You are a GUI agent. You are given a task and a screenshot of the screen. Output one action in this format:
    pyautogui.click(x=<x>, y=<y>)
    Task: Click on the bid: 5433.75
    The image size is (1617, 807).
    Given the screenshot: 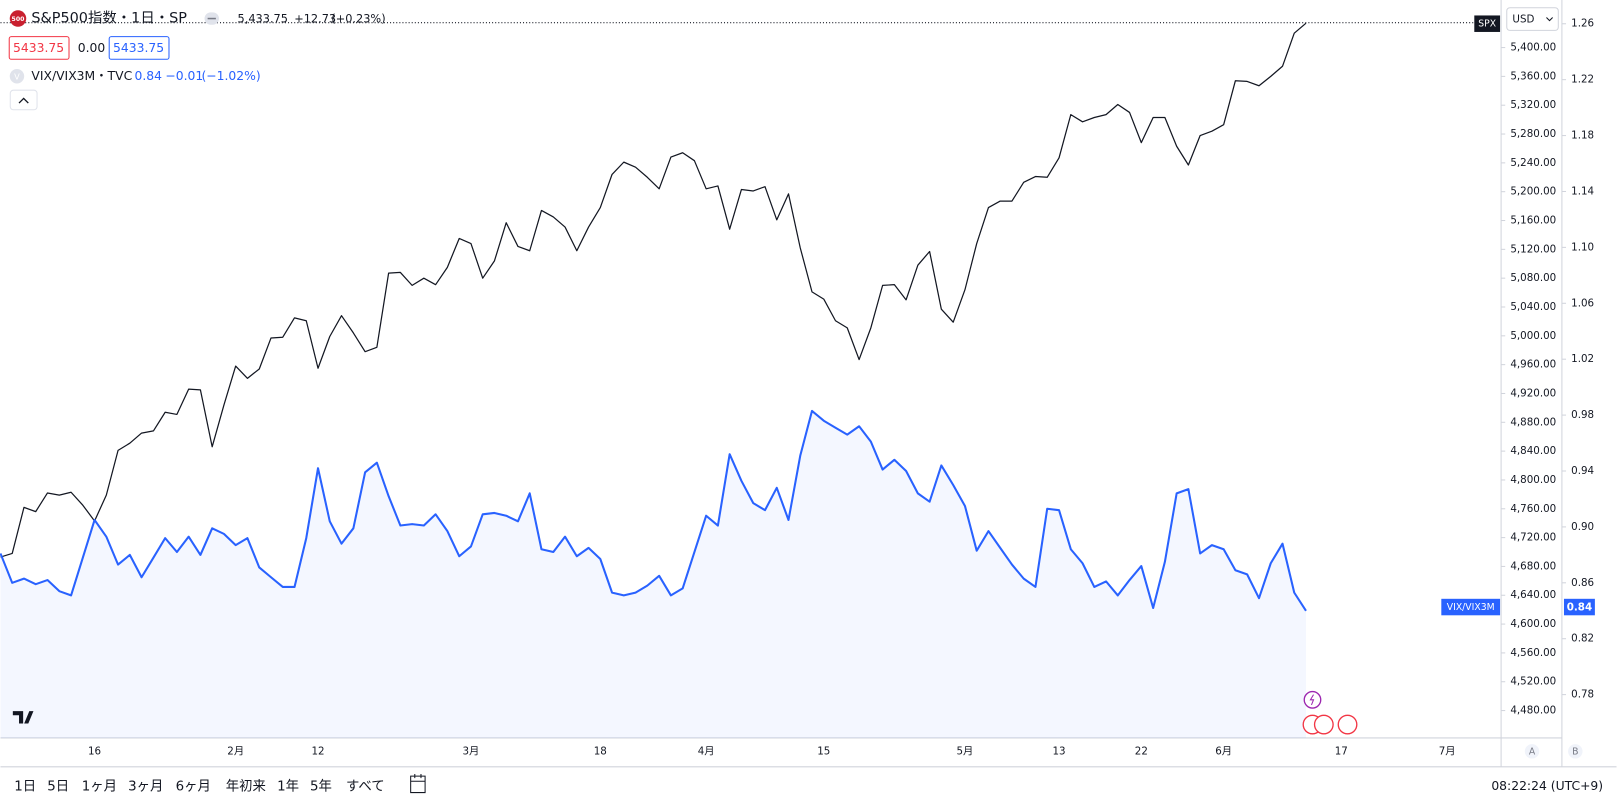 What is the action you would take?
    pyautogui.click(x=38, y=48)
    